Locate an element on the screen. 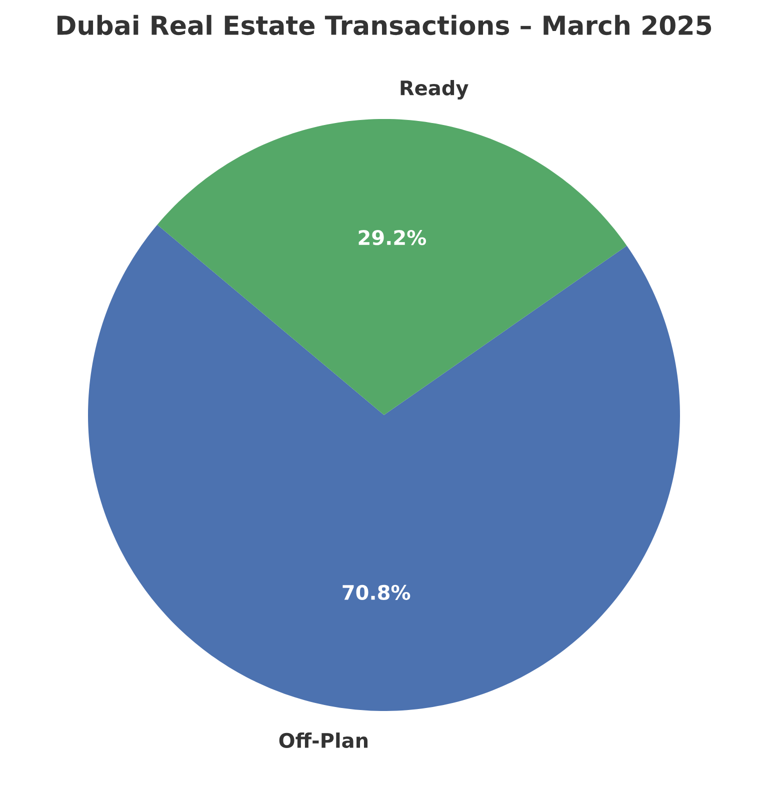  slice-label: Ready is located at coordinates (434, 90).